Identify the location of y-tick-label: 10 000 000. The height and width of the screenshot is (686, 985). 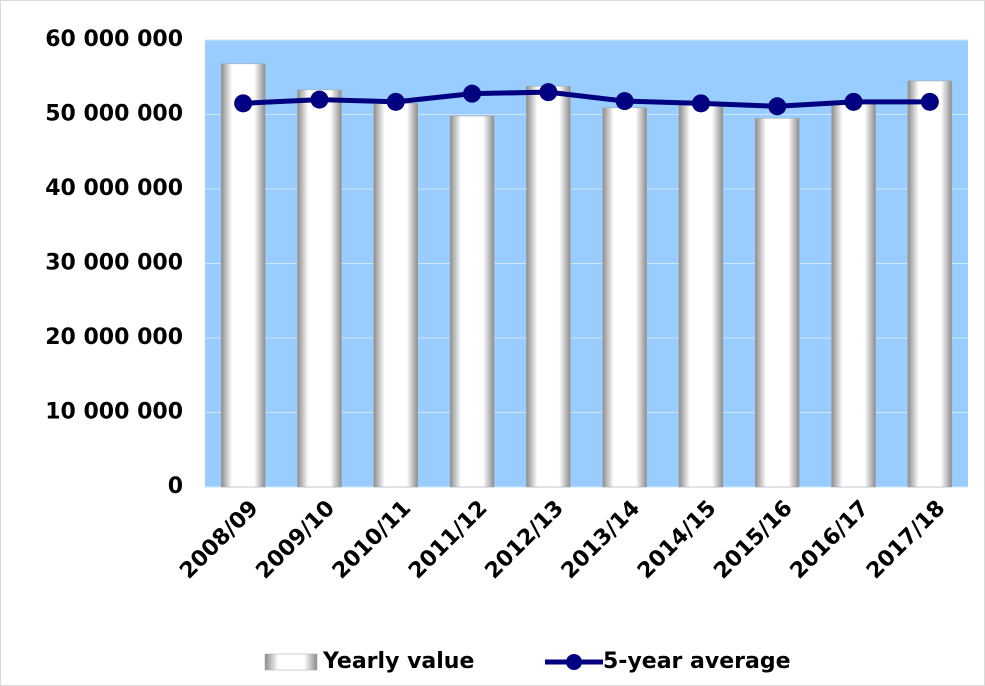
(114, 412).